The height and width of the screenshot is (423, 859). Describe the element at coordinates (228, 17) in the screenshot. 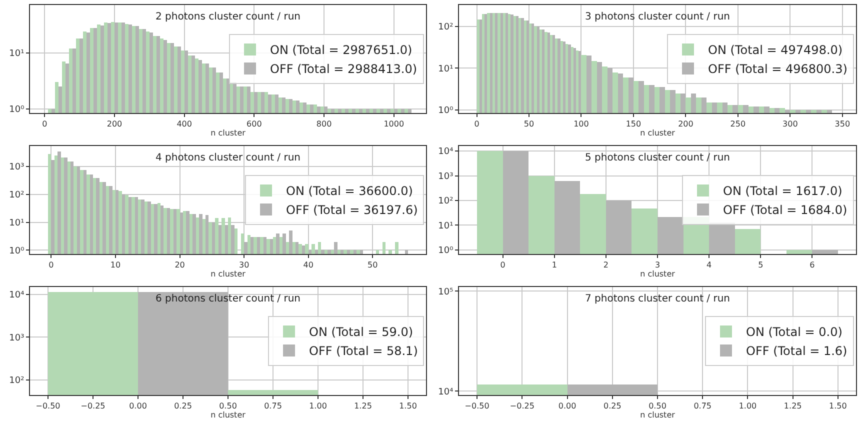

I see `text: 2 photons cluster count / run` at that location.